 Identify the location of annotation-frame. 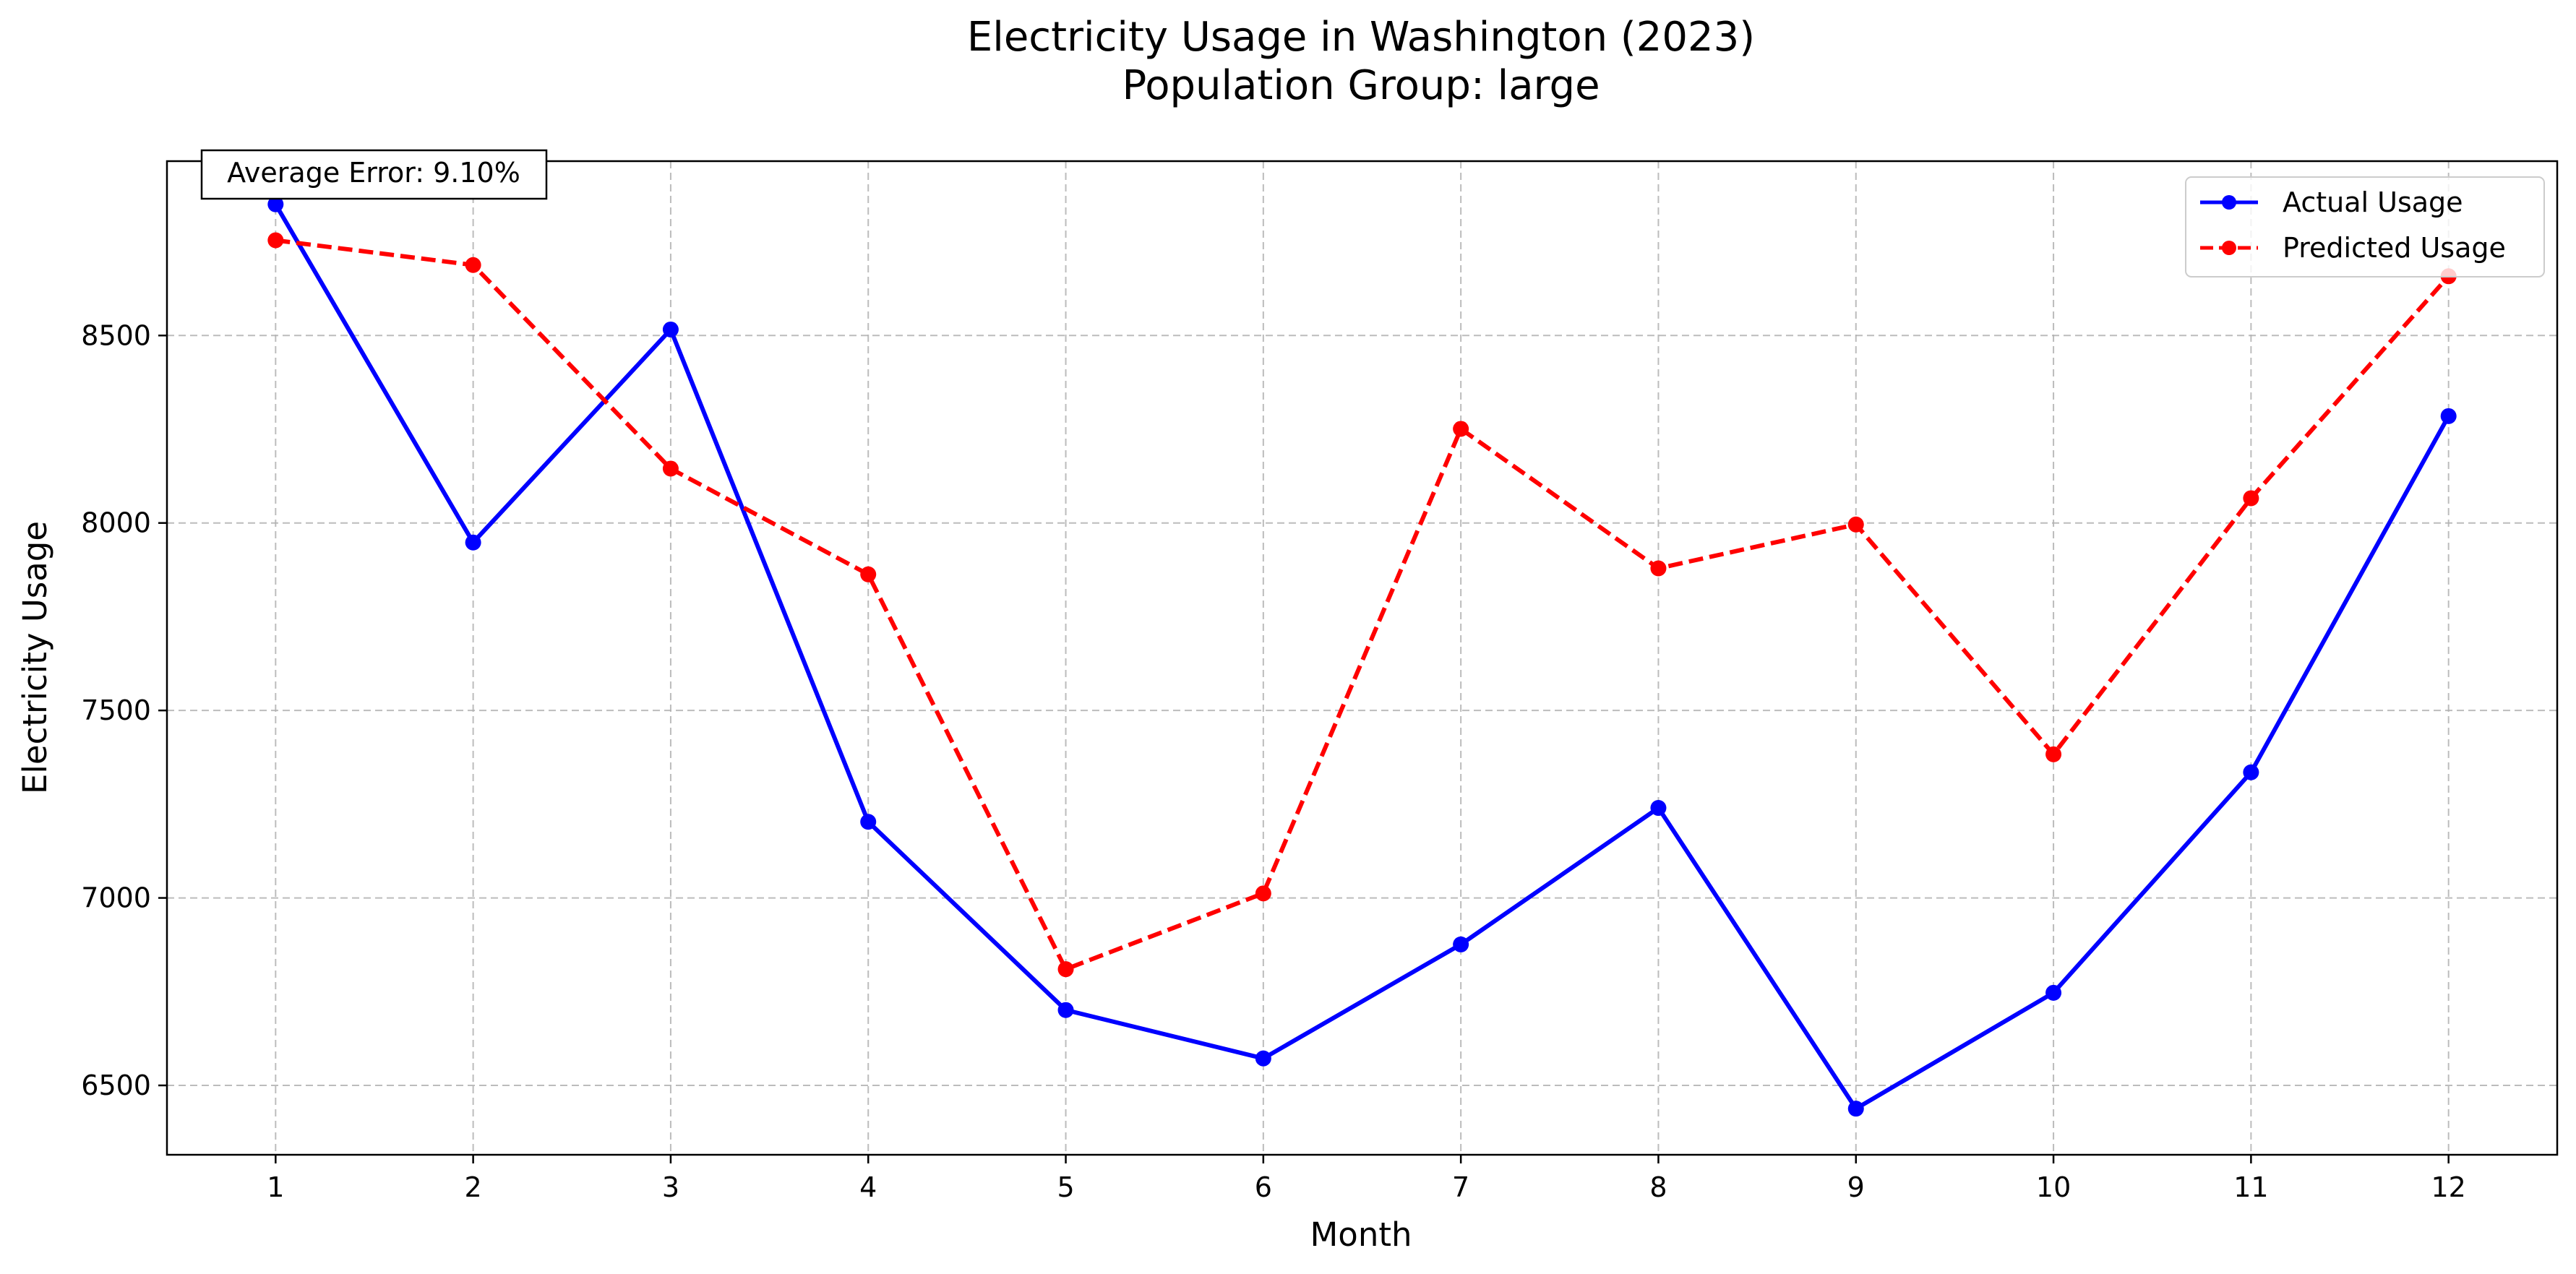
(374, 174).